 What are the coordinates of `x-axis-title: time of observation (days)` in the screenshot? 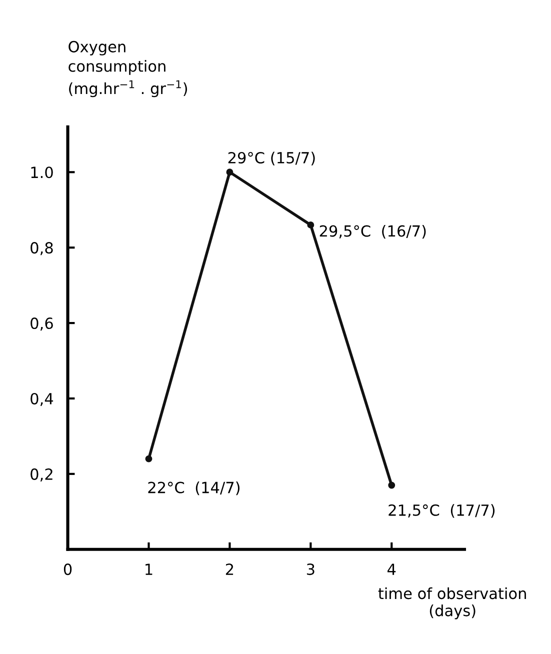 It's located at (452, 603).